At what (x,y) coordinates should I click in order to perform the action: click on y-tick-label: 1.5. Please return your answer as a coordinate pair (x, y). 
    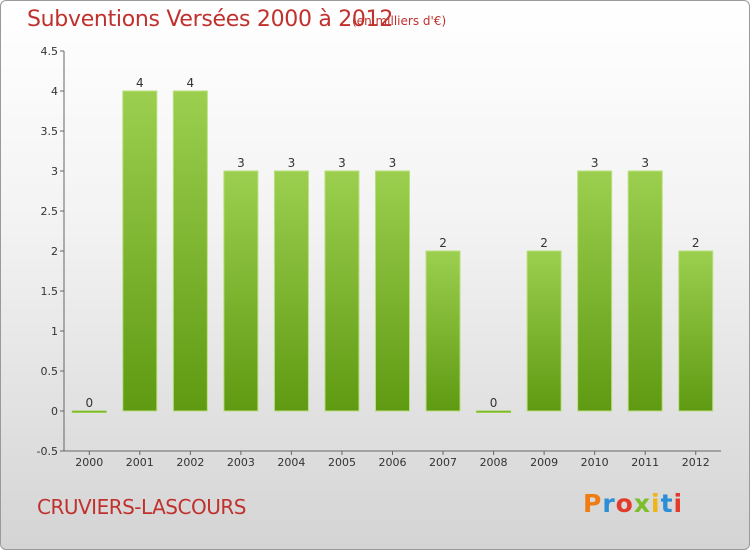
    Looking at the image, I should click on (50, 291).